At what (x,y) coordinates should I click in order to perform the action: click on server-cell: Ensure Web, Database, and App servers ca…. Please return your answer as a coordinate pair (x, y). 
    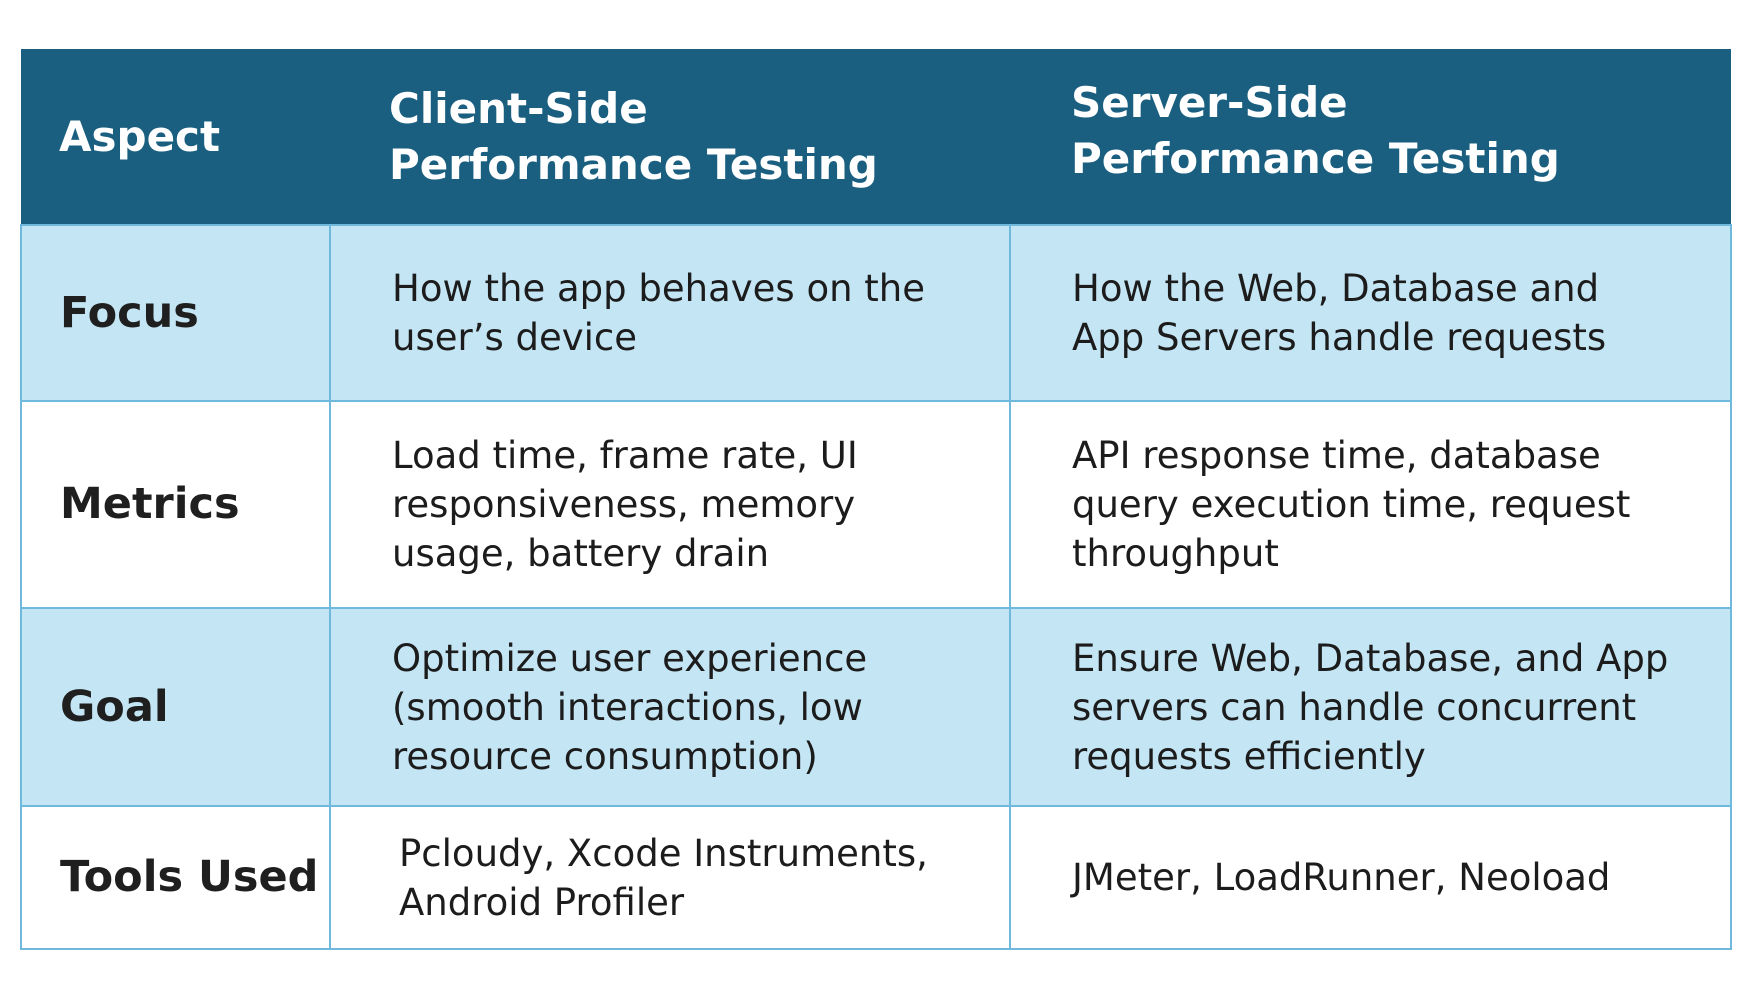
    Looking at the image, I should click on (1370, 707).